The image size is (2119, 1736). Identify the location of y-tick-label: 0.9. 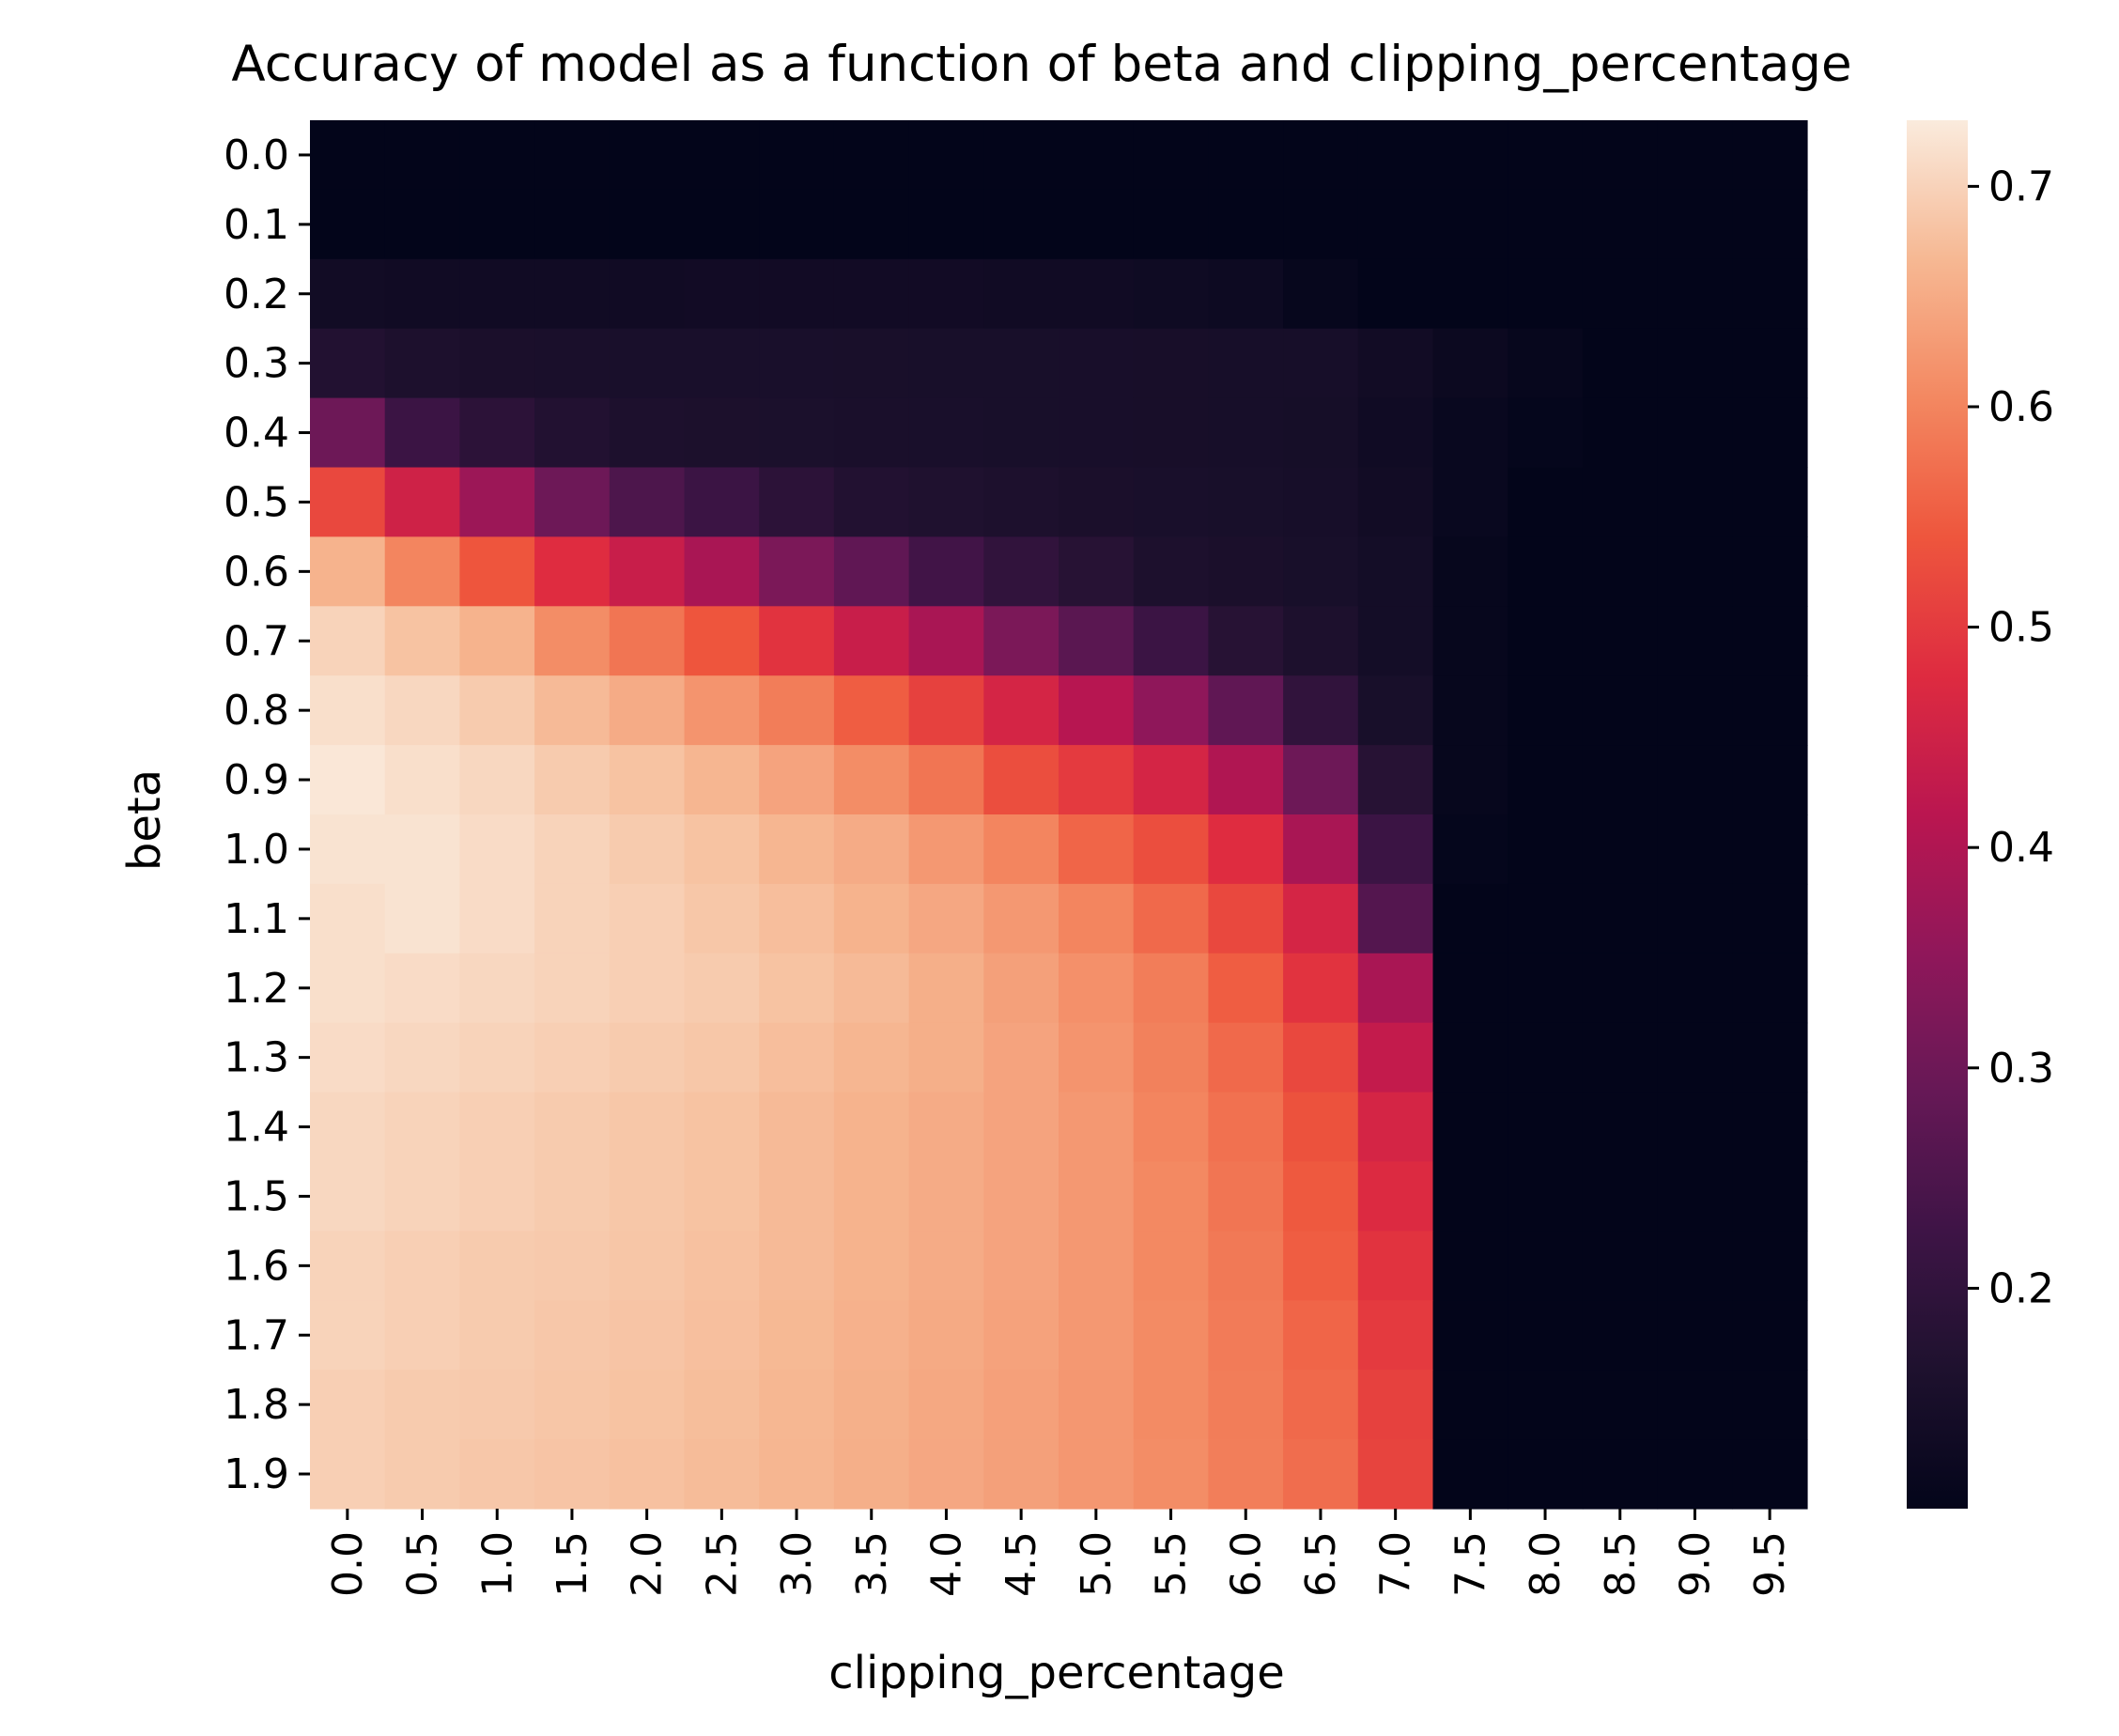
(256, 780).